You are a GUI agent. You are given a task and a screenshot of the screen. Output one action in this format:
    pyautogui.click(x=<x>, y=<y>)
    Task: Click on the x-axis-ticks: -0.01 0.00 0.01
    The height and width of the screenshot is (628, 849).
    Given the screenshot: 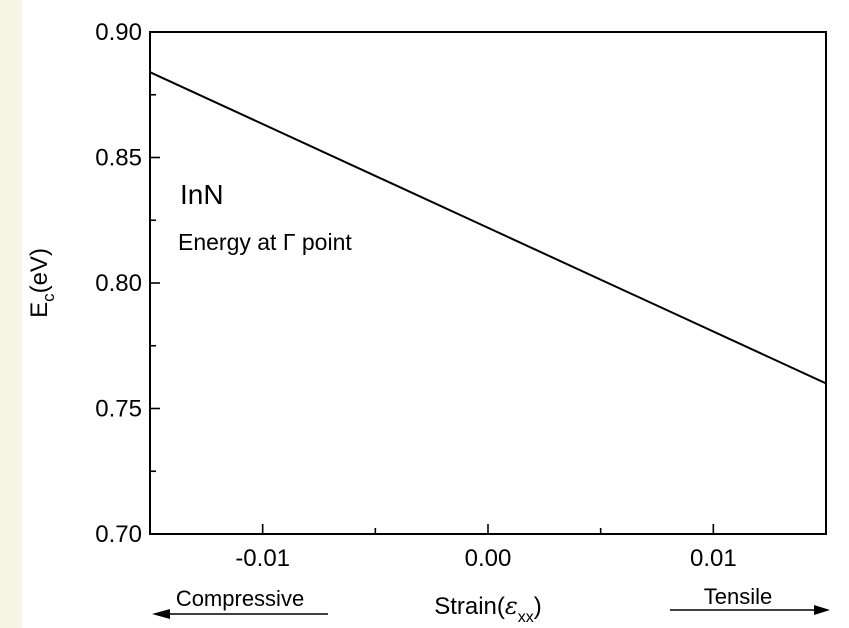 What is the action you would take?
    pyautogui.click(x=488, y=548)
    